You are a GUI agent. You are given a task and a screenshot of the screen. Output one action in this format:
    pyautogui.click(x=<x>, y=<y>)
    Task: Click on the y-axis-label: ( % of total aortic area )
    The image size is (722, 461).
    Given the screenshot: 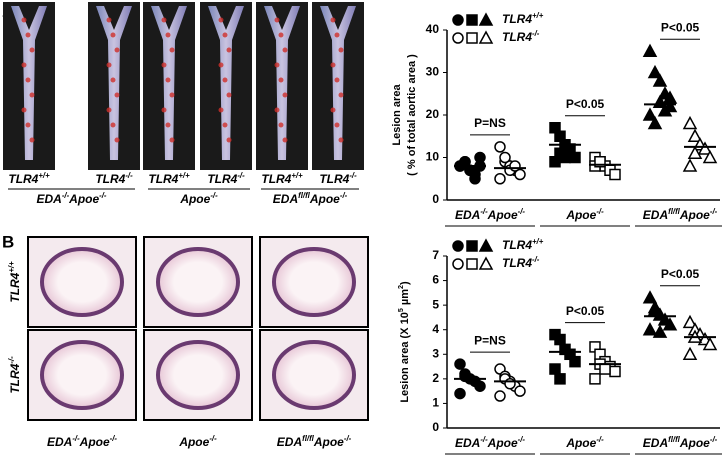 What is the action you would take?
    pyautogui.click(x=412, y=115)
    